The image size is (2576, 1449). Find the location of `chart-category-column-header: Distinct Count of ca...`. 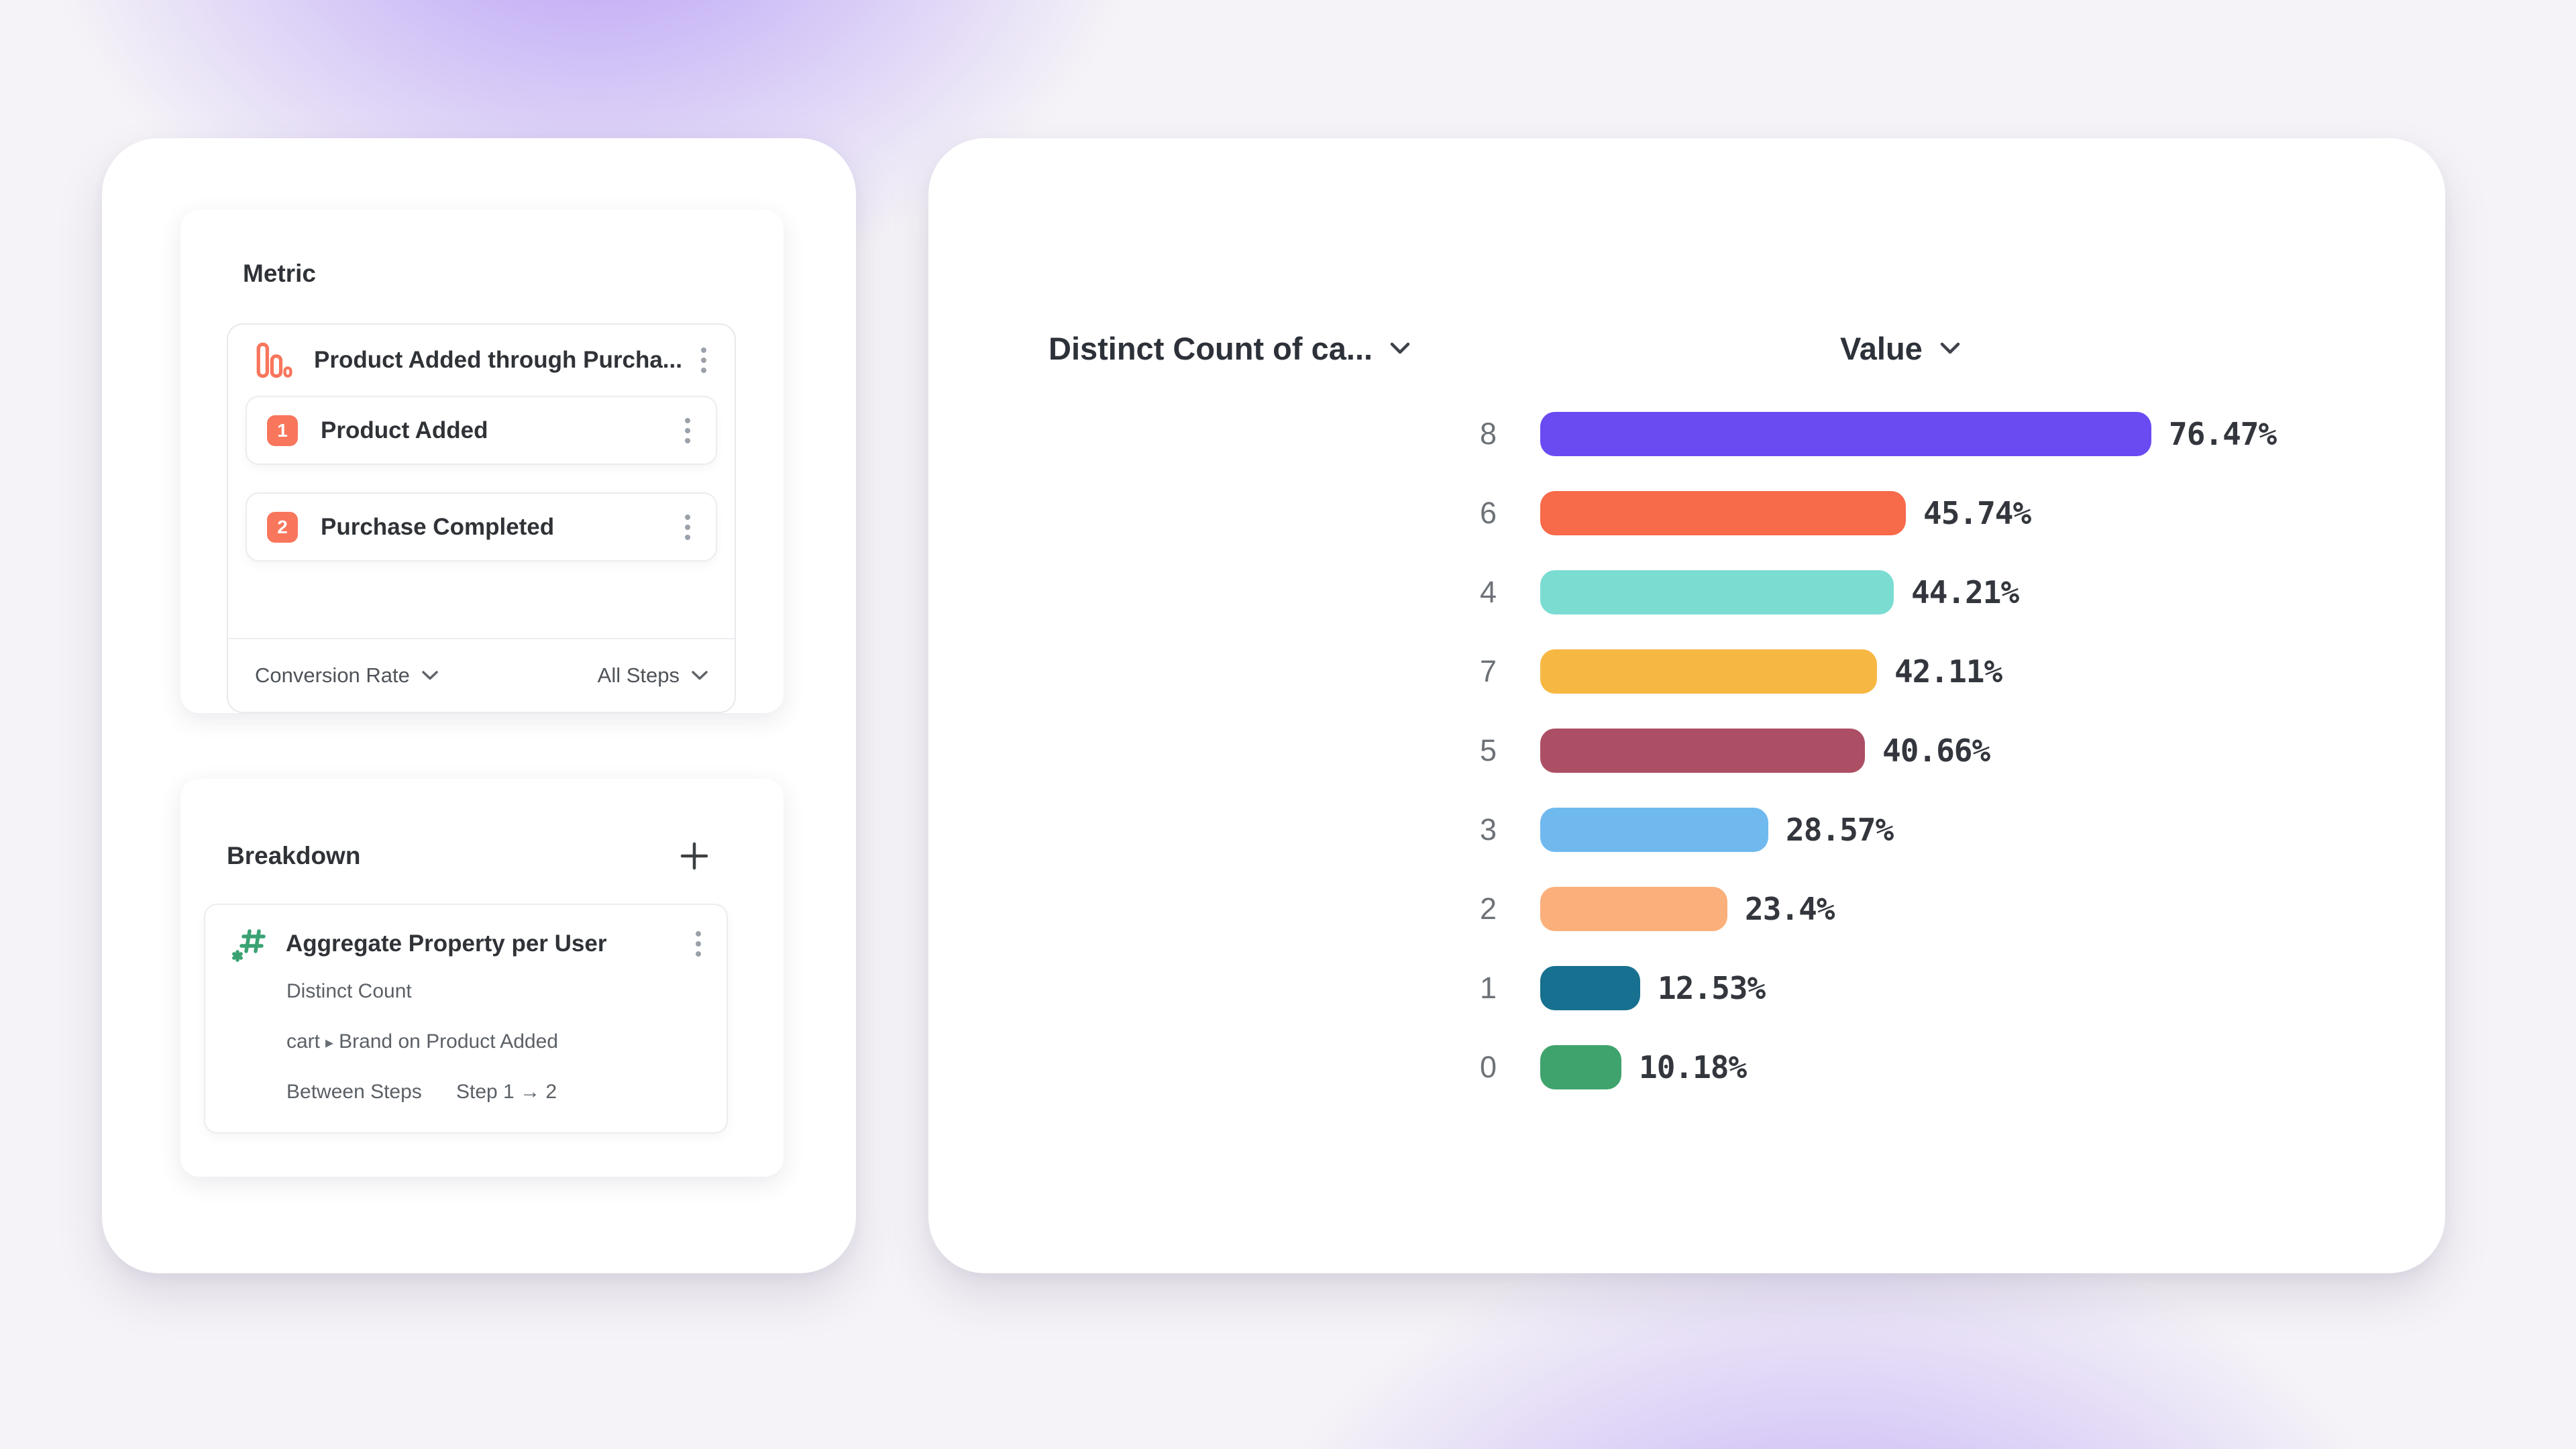

chart-category-column-header: Distinct Count of ca... is located at coordinates (1229, 348).